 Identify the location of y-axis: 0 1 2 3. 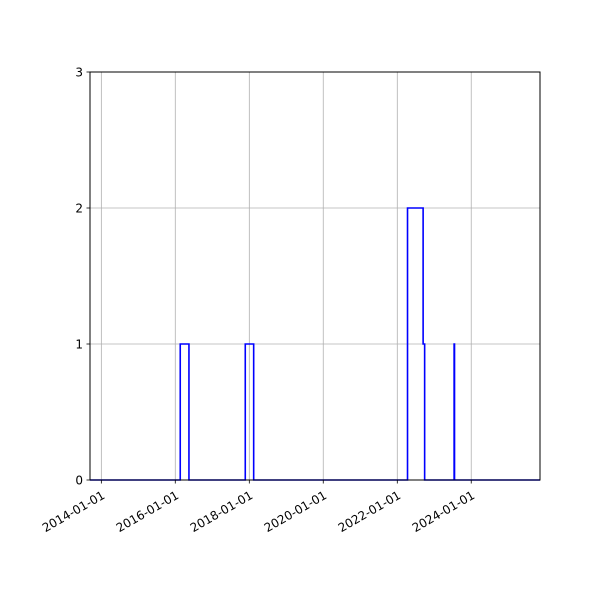
(82, 277).